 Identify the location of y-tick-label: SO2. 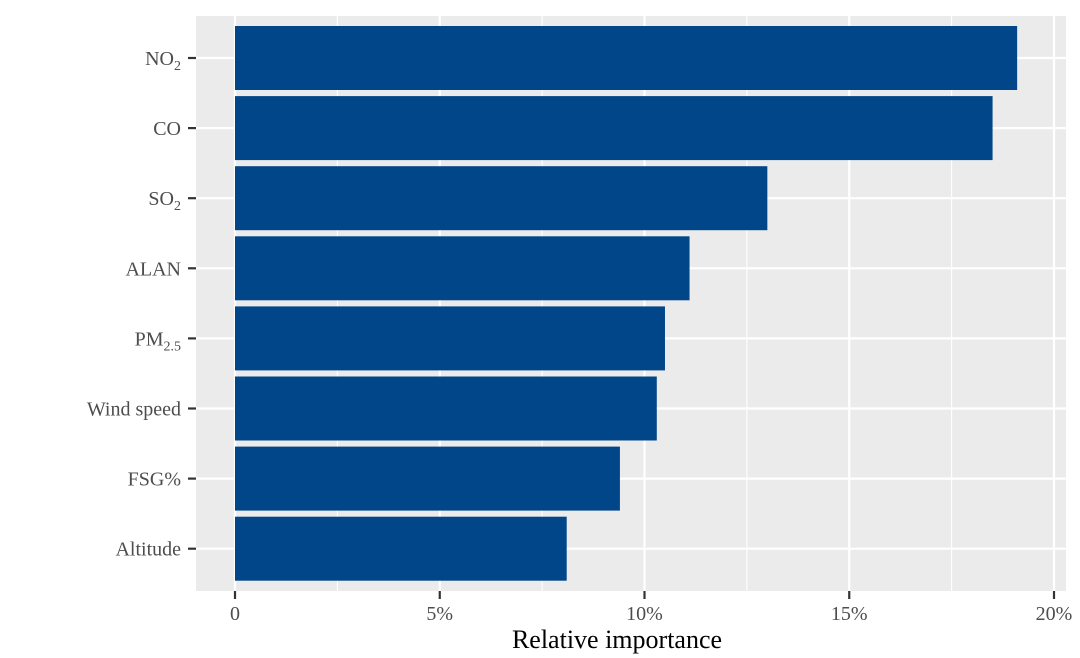
(164, 201).